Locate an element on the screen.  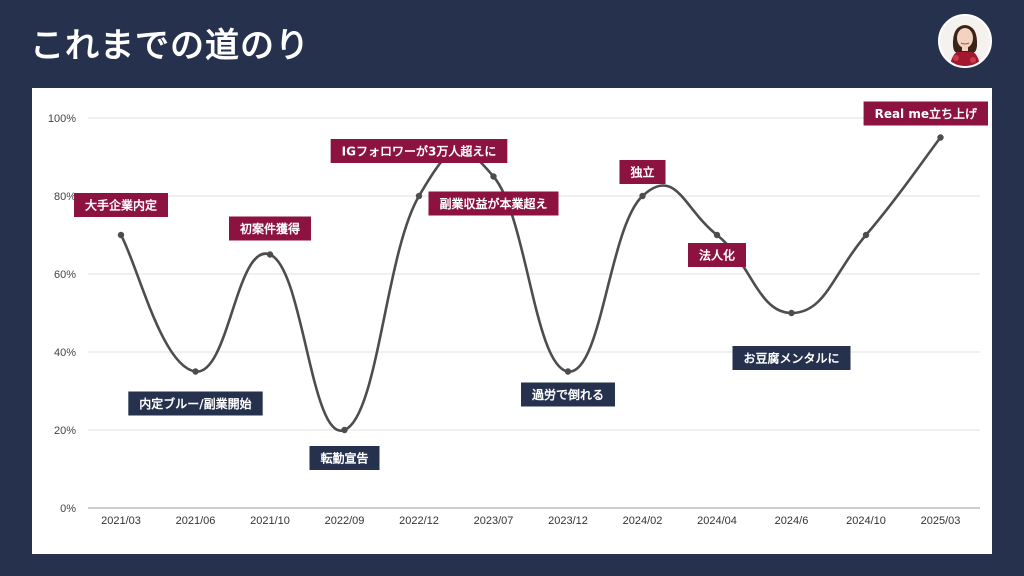
x-tick-label: 2021/03 is located at coordinates (121, 521).